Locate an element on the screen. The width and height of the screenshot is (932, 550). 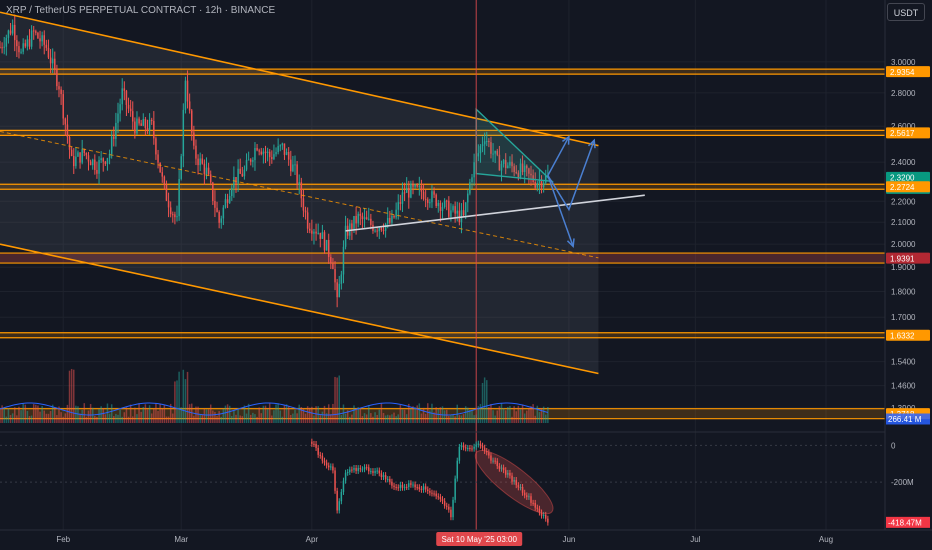
currency-button: USDT is located at coordinates (906, 12).